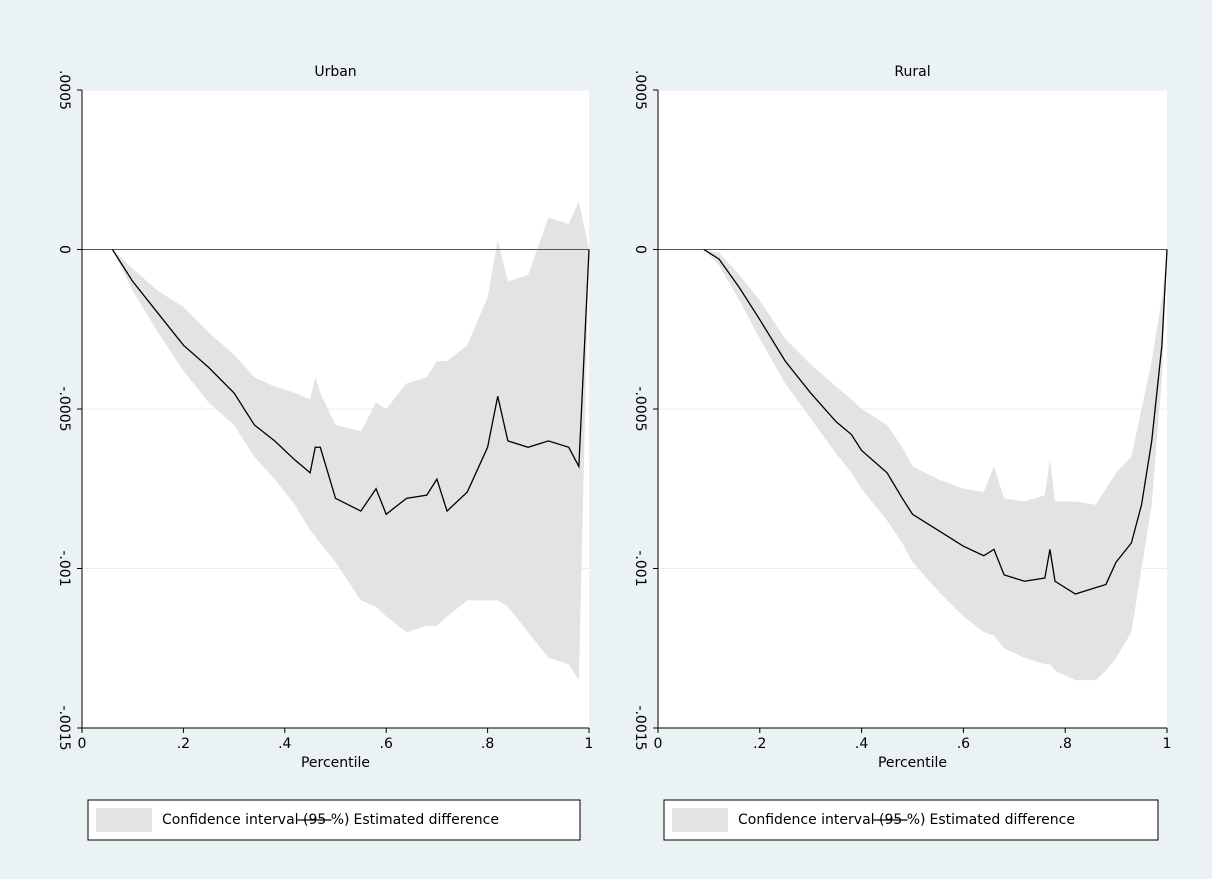 The image size is (1212, 879). I want to click on panel-title: Urban, so click(335, 72).